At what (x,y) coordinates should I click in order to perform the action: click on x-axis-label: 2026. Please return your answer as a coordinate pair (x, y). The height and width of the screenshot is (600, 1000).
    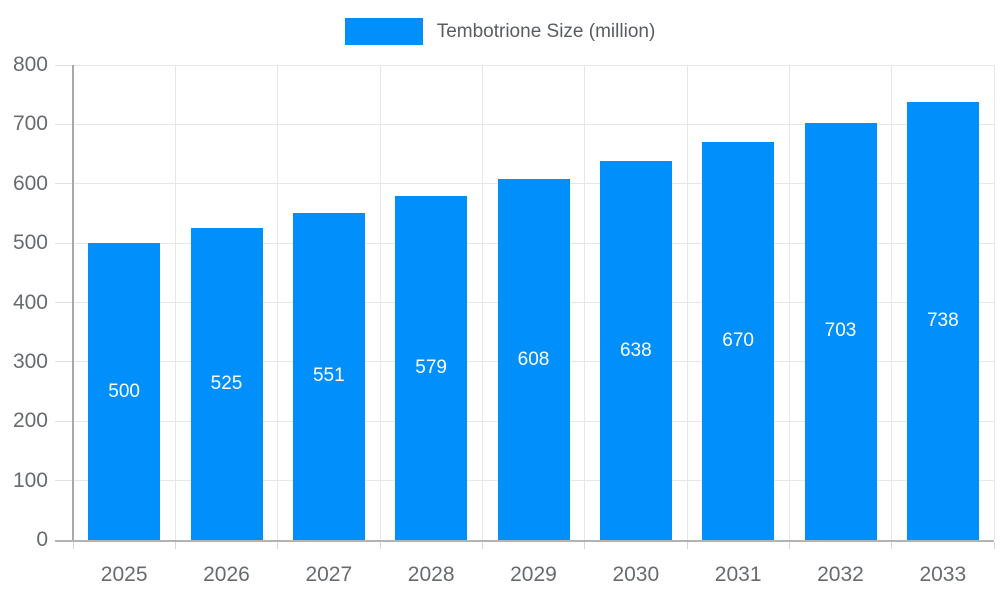
    Looking at the image, I should click on (226, 574).